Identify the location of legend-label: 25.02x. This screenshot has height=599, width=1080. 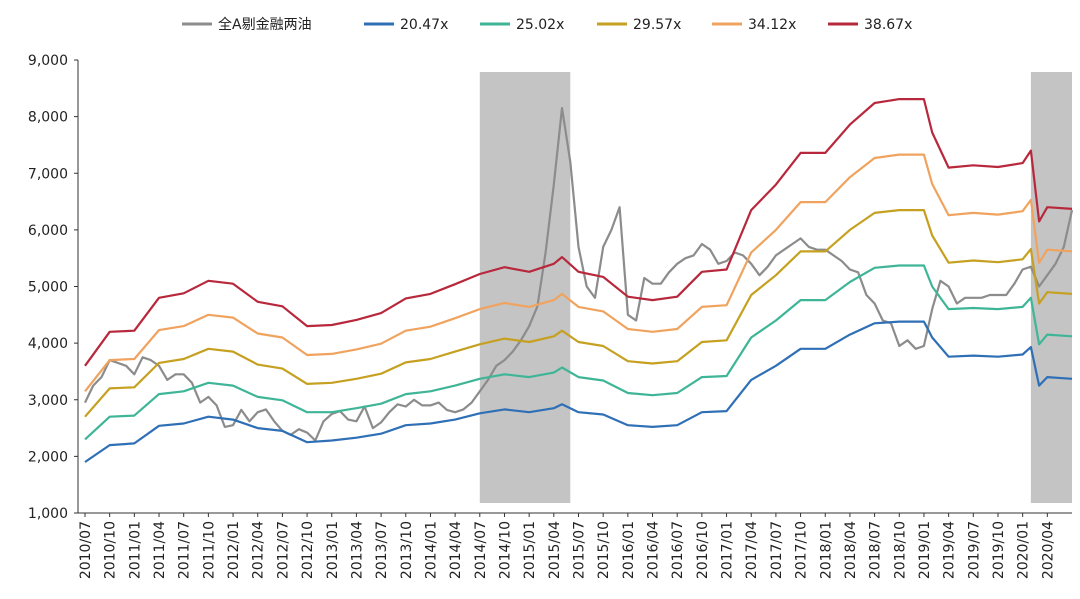
(540, 25).